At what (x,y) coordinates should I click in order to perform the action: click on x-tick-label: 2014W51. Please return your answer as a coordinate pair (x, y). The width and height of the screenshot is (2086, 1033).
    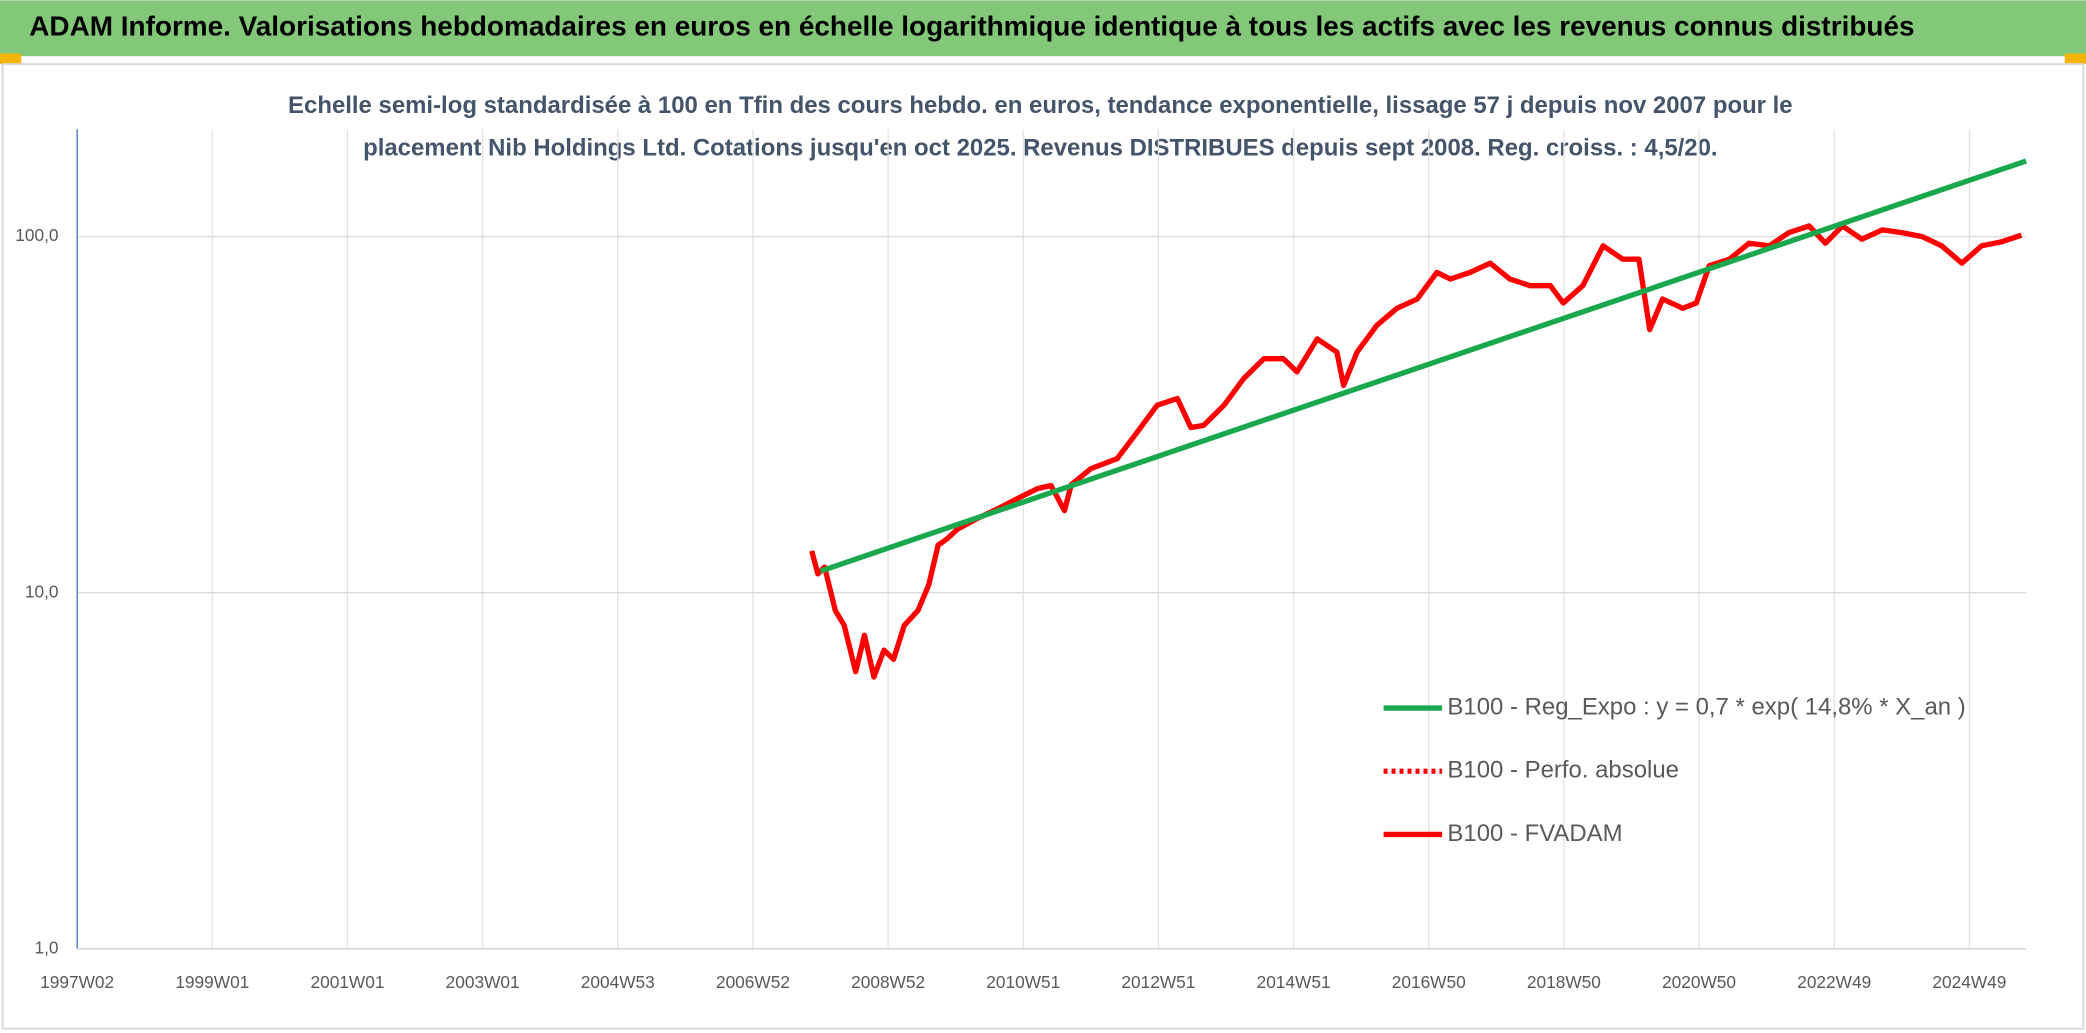
    Looking at the image, I should click on (1294, 982).